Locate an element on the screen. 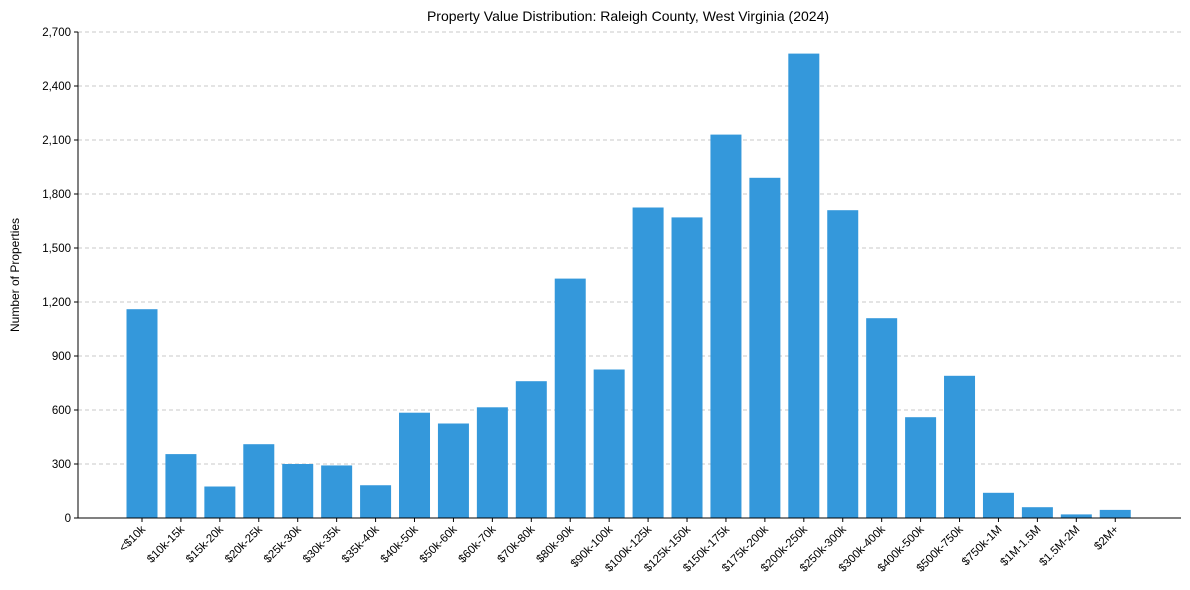  x-tick-label: $1.5M-2M is located at coordinates (1059, 546).